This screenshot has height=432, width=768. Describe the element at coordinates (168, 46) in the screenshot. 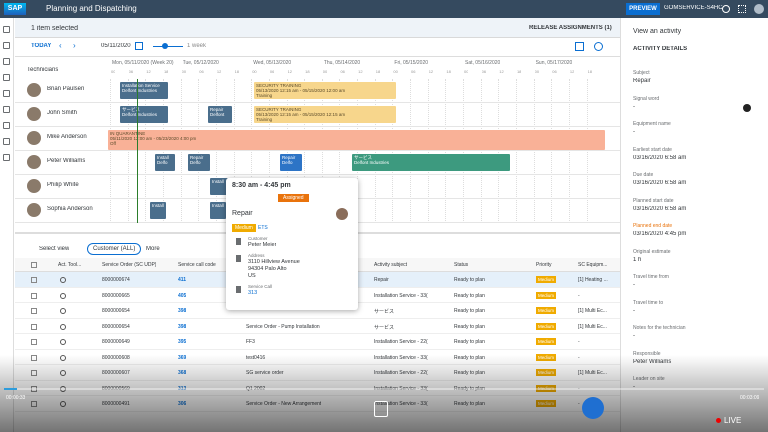

I see `slider` at that location.